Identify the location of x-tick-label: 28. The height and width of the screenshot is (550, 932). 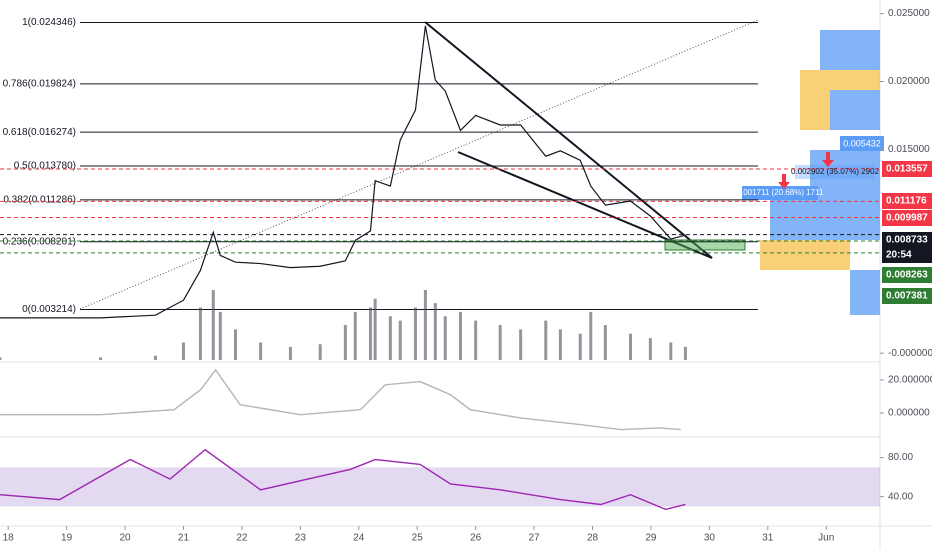
(593, 538).